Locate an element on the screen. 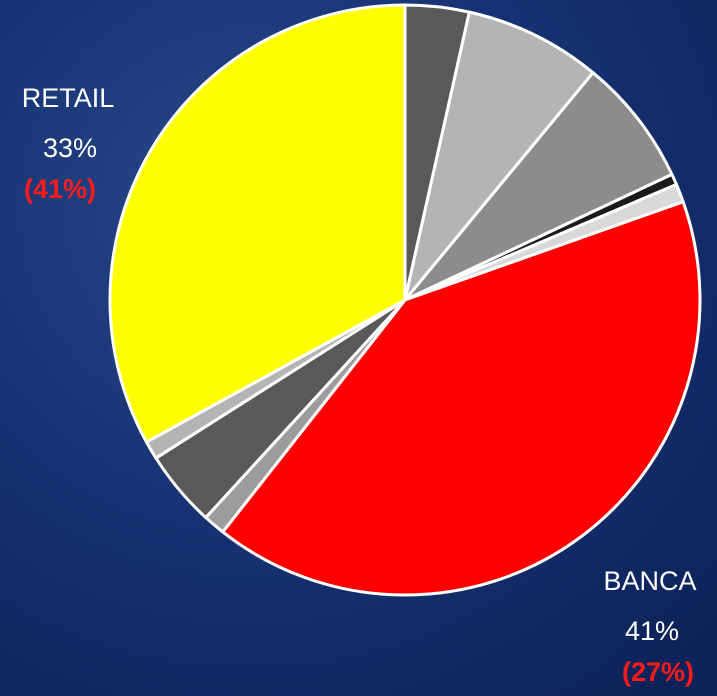 The width and height of the screenshot is (717, 696). previous-value-label: (27%) is located at coordinates (658, 672).